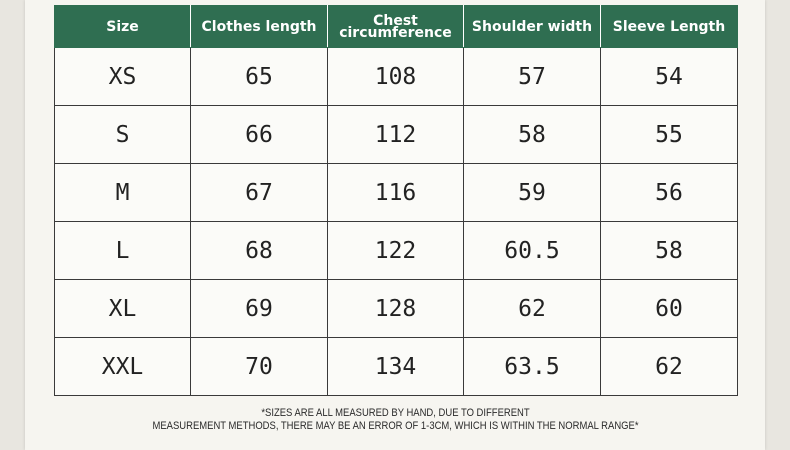 The height and width of the screenshot is (450, 790). I want to click on cell-clothes-length: 69, so click(259, 308).